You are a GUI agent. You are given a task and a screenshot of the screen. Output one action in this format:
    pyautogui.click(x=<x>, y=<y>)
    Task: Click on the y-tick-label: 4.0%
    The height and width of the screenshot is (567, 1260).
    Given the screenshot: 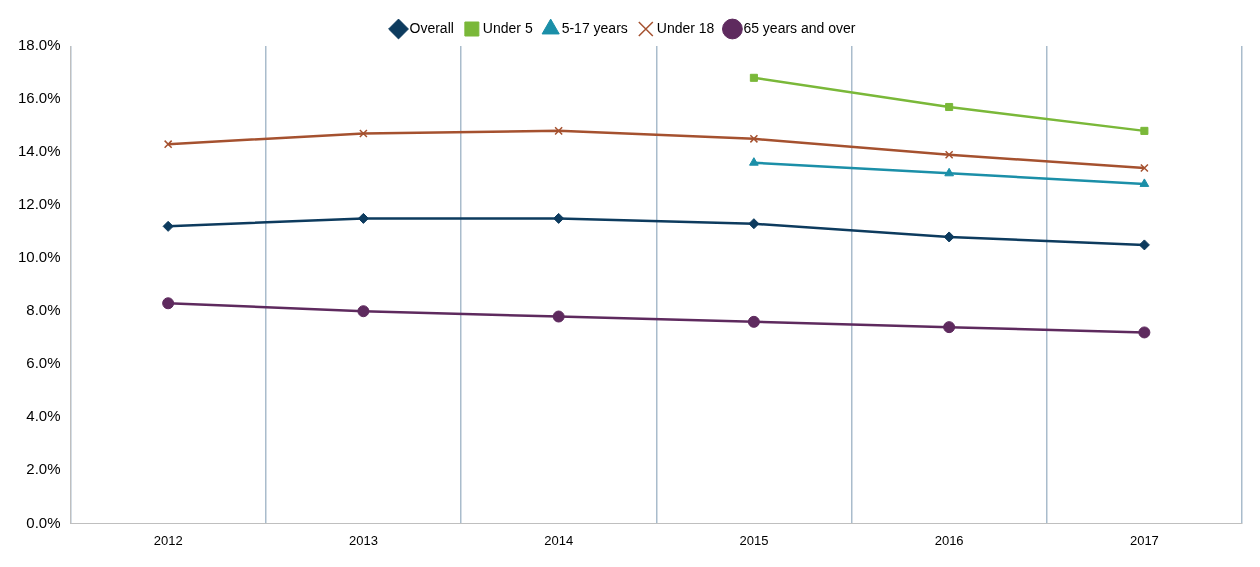 What is the action you would take?
    pyautogui.click(x=43, y=416)
    